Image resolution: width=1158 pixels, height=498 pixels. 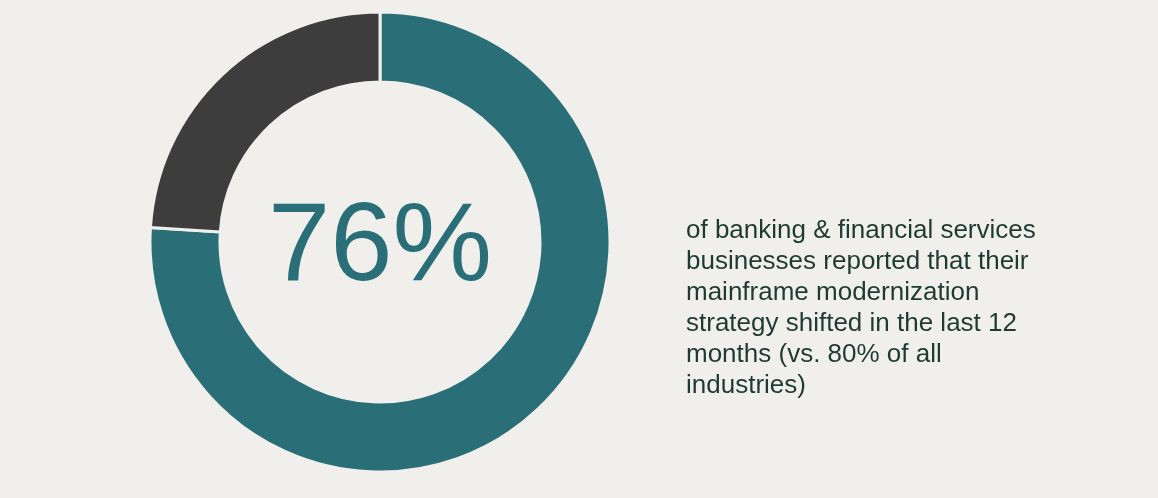 What do you see at coordinates (861, 306) in the screenshot?
I see `text: of banking & financial services businesses reported that their mainframe modernization strategy shifted in the last 12 months (vs. 80% of all industries)` at bounding box center [861, 306].